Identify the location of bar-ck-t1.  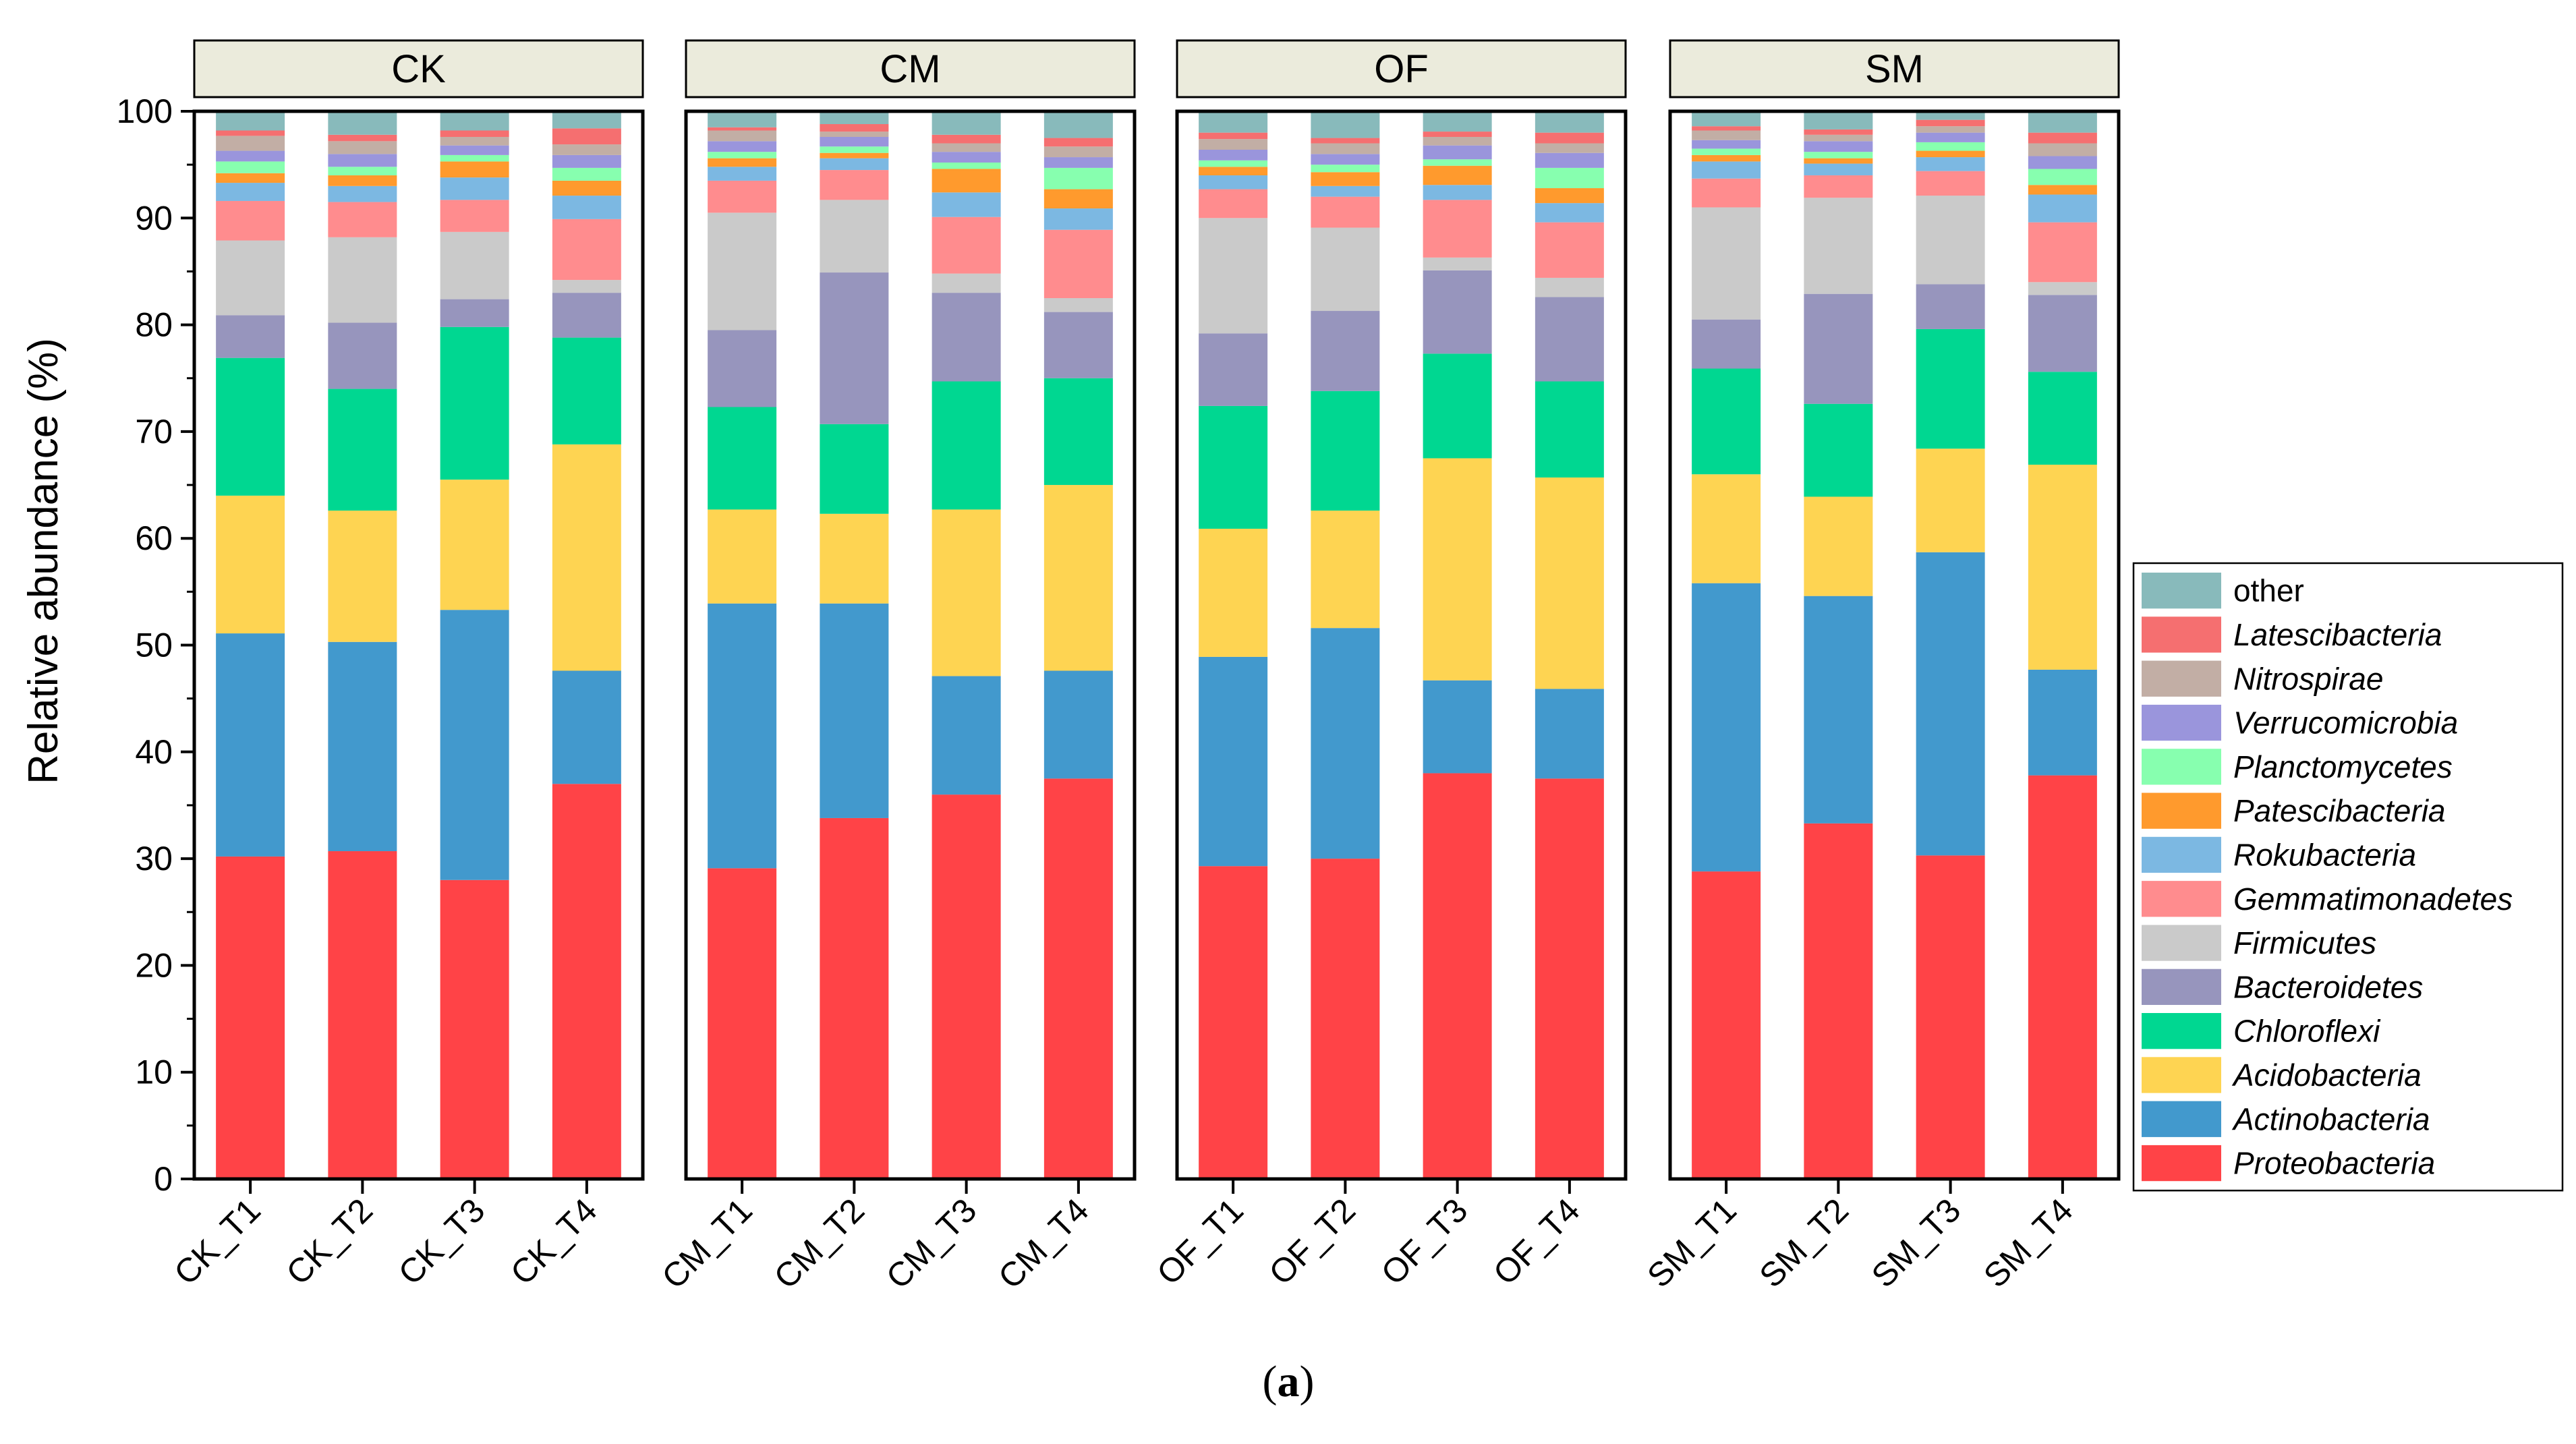
(250, 645).